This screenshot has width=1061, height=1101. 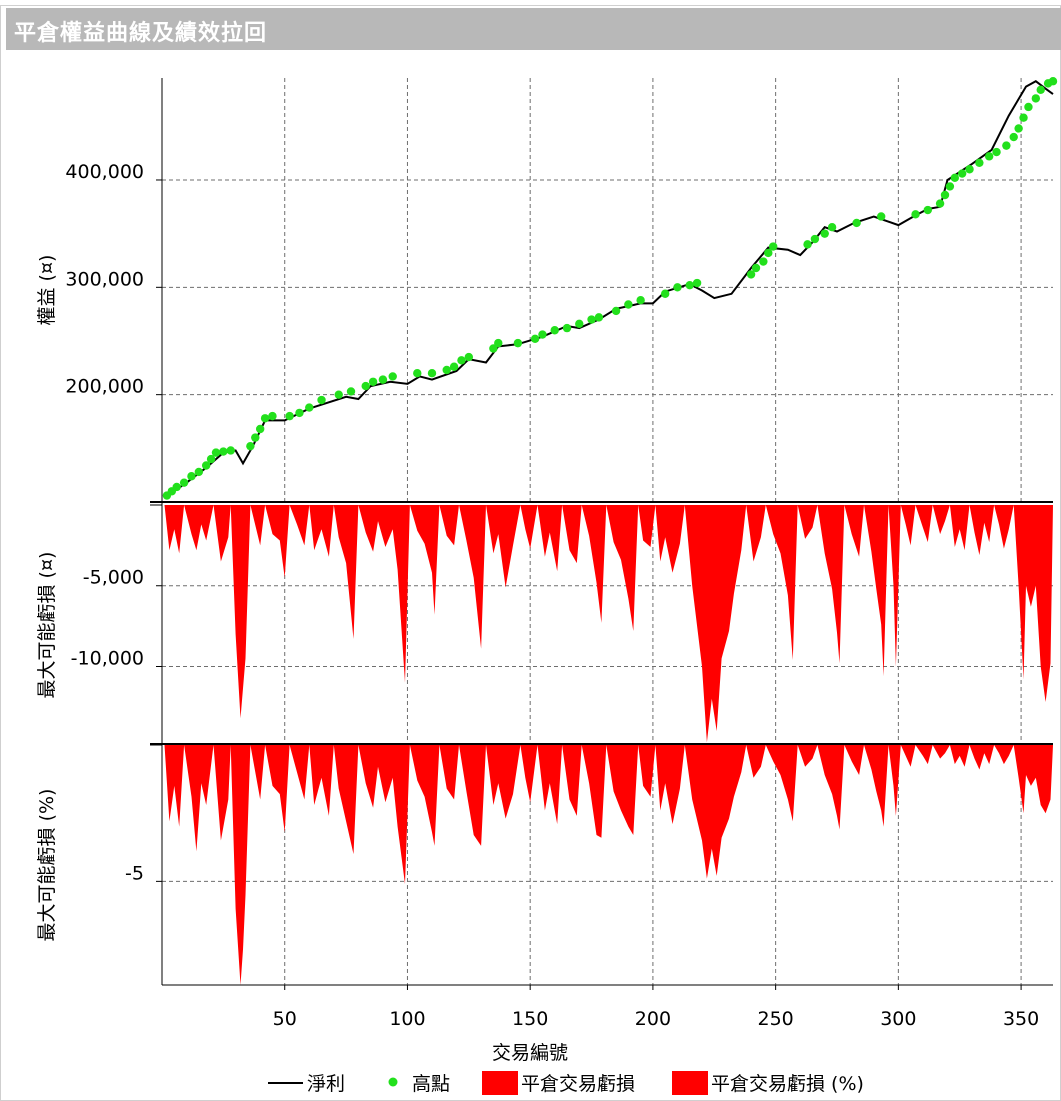 What do you see at coordinates (776, 1019) in the screenshot?
I see `x-tick-label: 250` at bounding box center [776, 1019].